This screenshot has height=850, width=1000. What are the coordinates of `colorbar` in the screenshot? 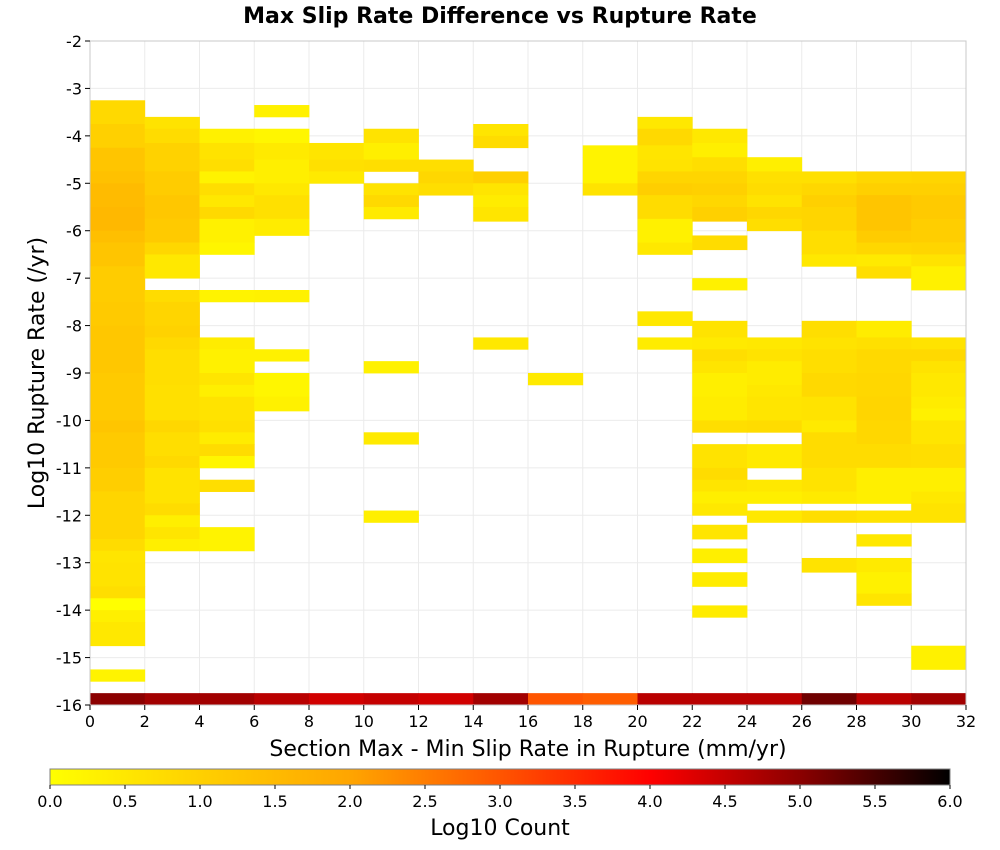 It's located at (500, 777).